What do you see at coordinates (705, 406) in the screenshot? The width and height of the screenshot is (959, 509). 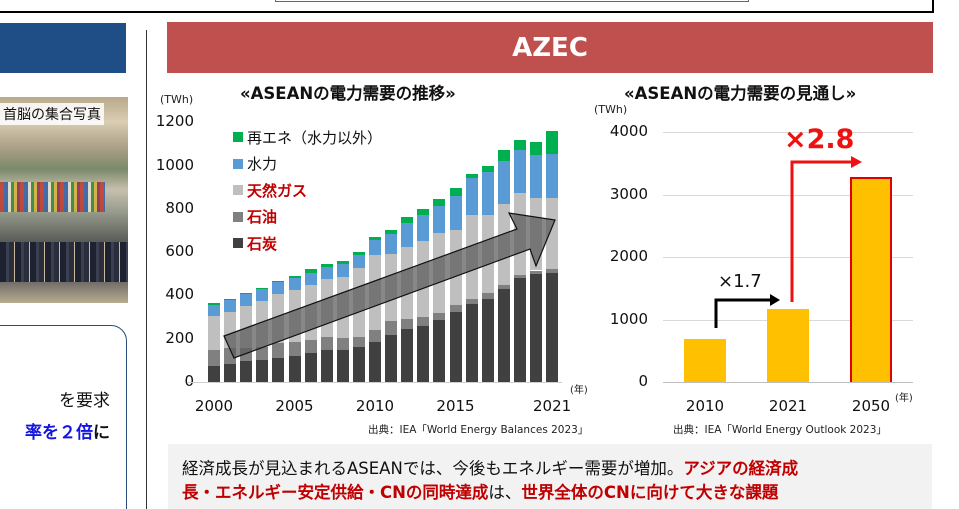 I see `x-tick-label: 2010` at bounding box center [705, 406].